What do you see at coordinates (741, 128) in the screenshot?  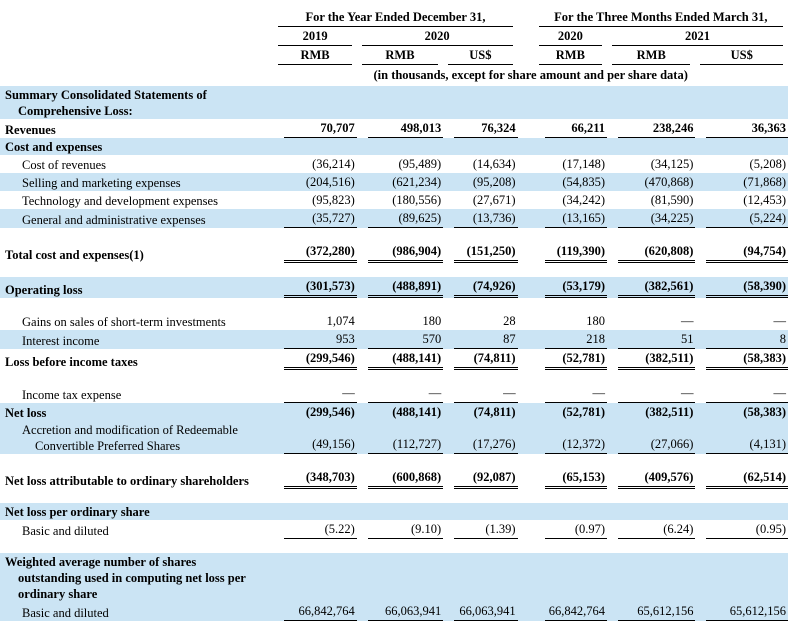 I see `value-cell: 36,363` at bounding box center [741, 128].